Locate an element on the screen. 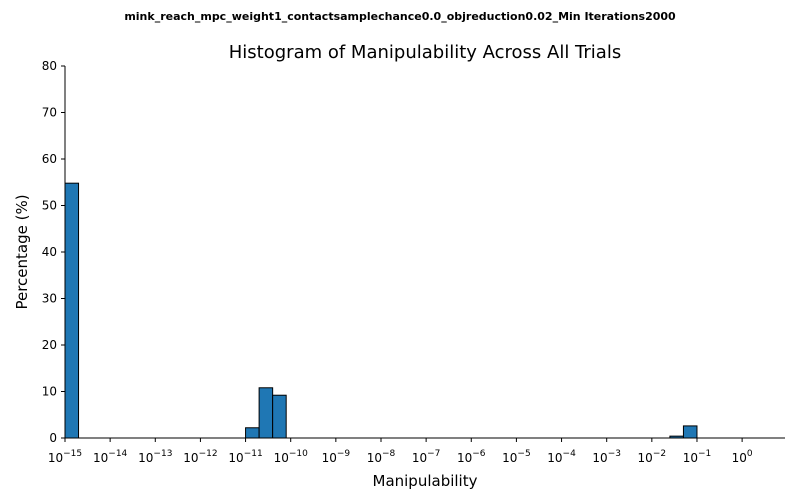  x-axis-label: Manipulability is located at coordinates (425, 481).